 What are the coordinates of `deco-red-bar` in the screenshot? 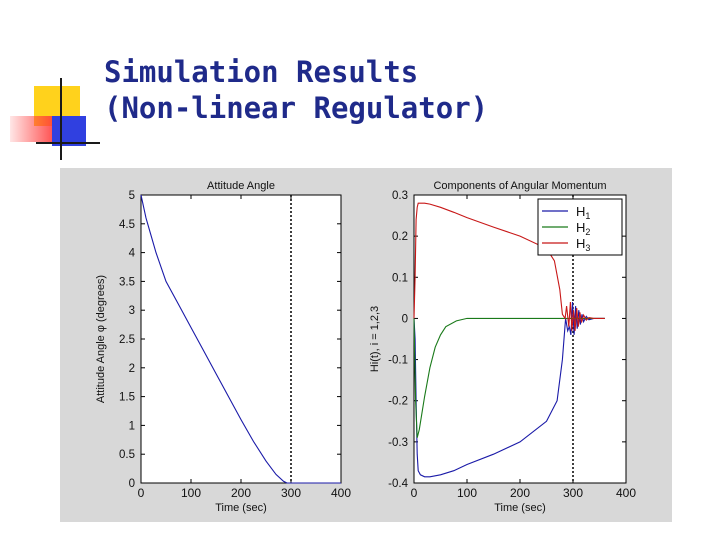 It's located at (35, 129).